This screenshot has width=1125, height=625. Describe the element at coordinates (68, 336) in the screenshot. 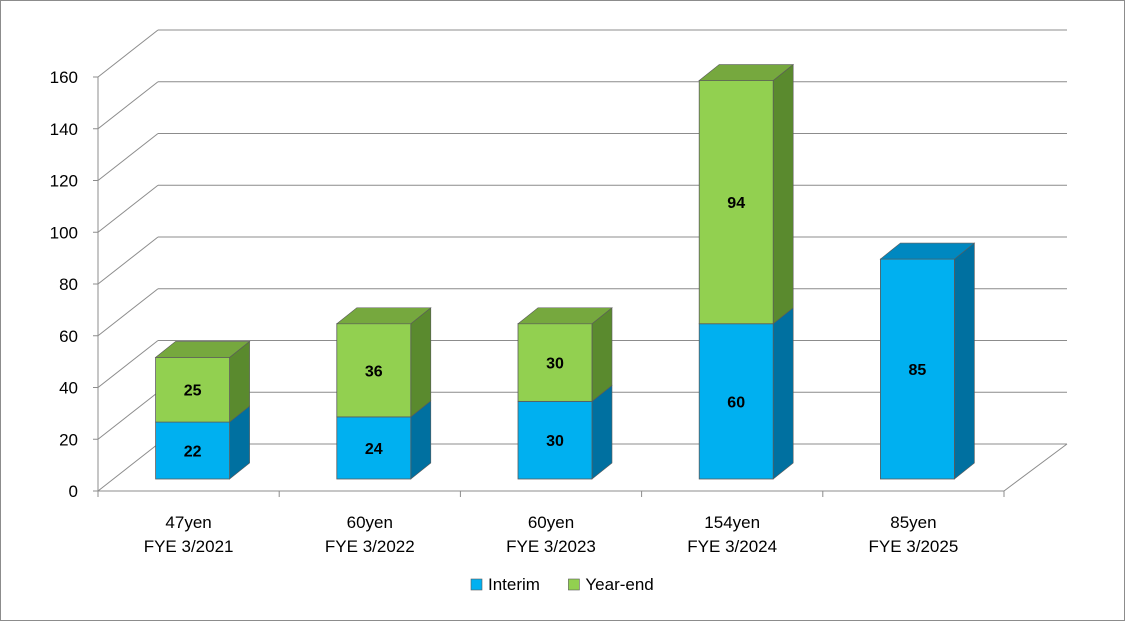

I see `y-tick-label: 60` at that location.